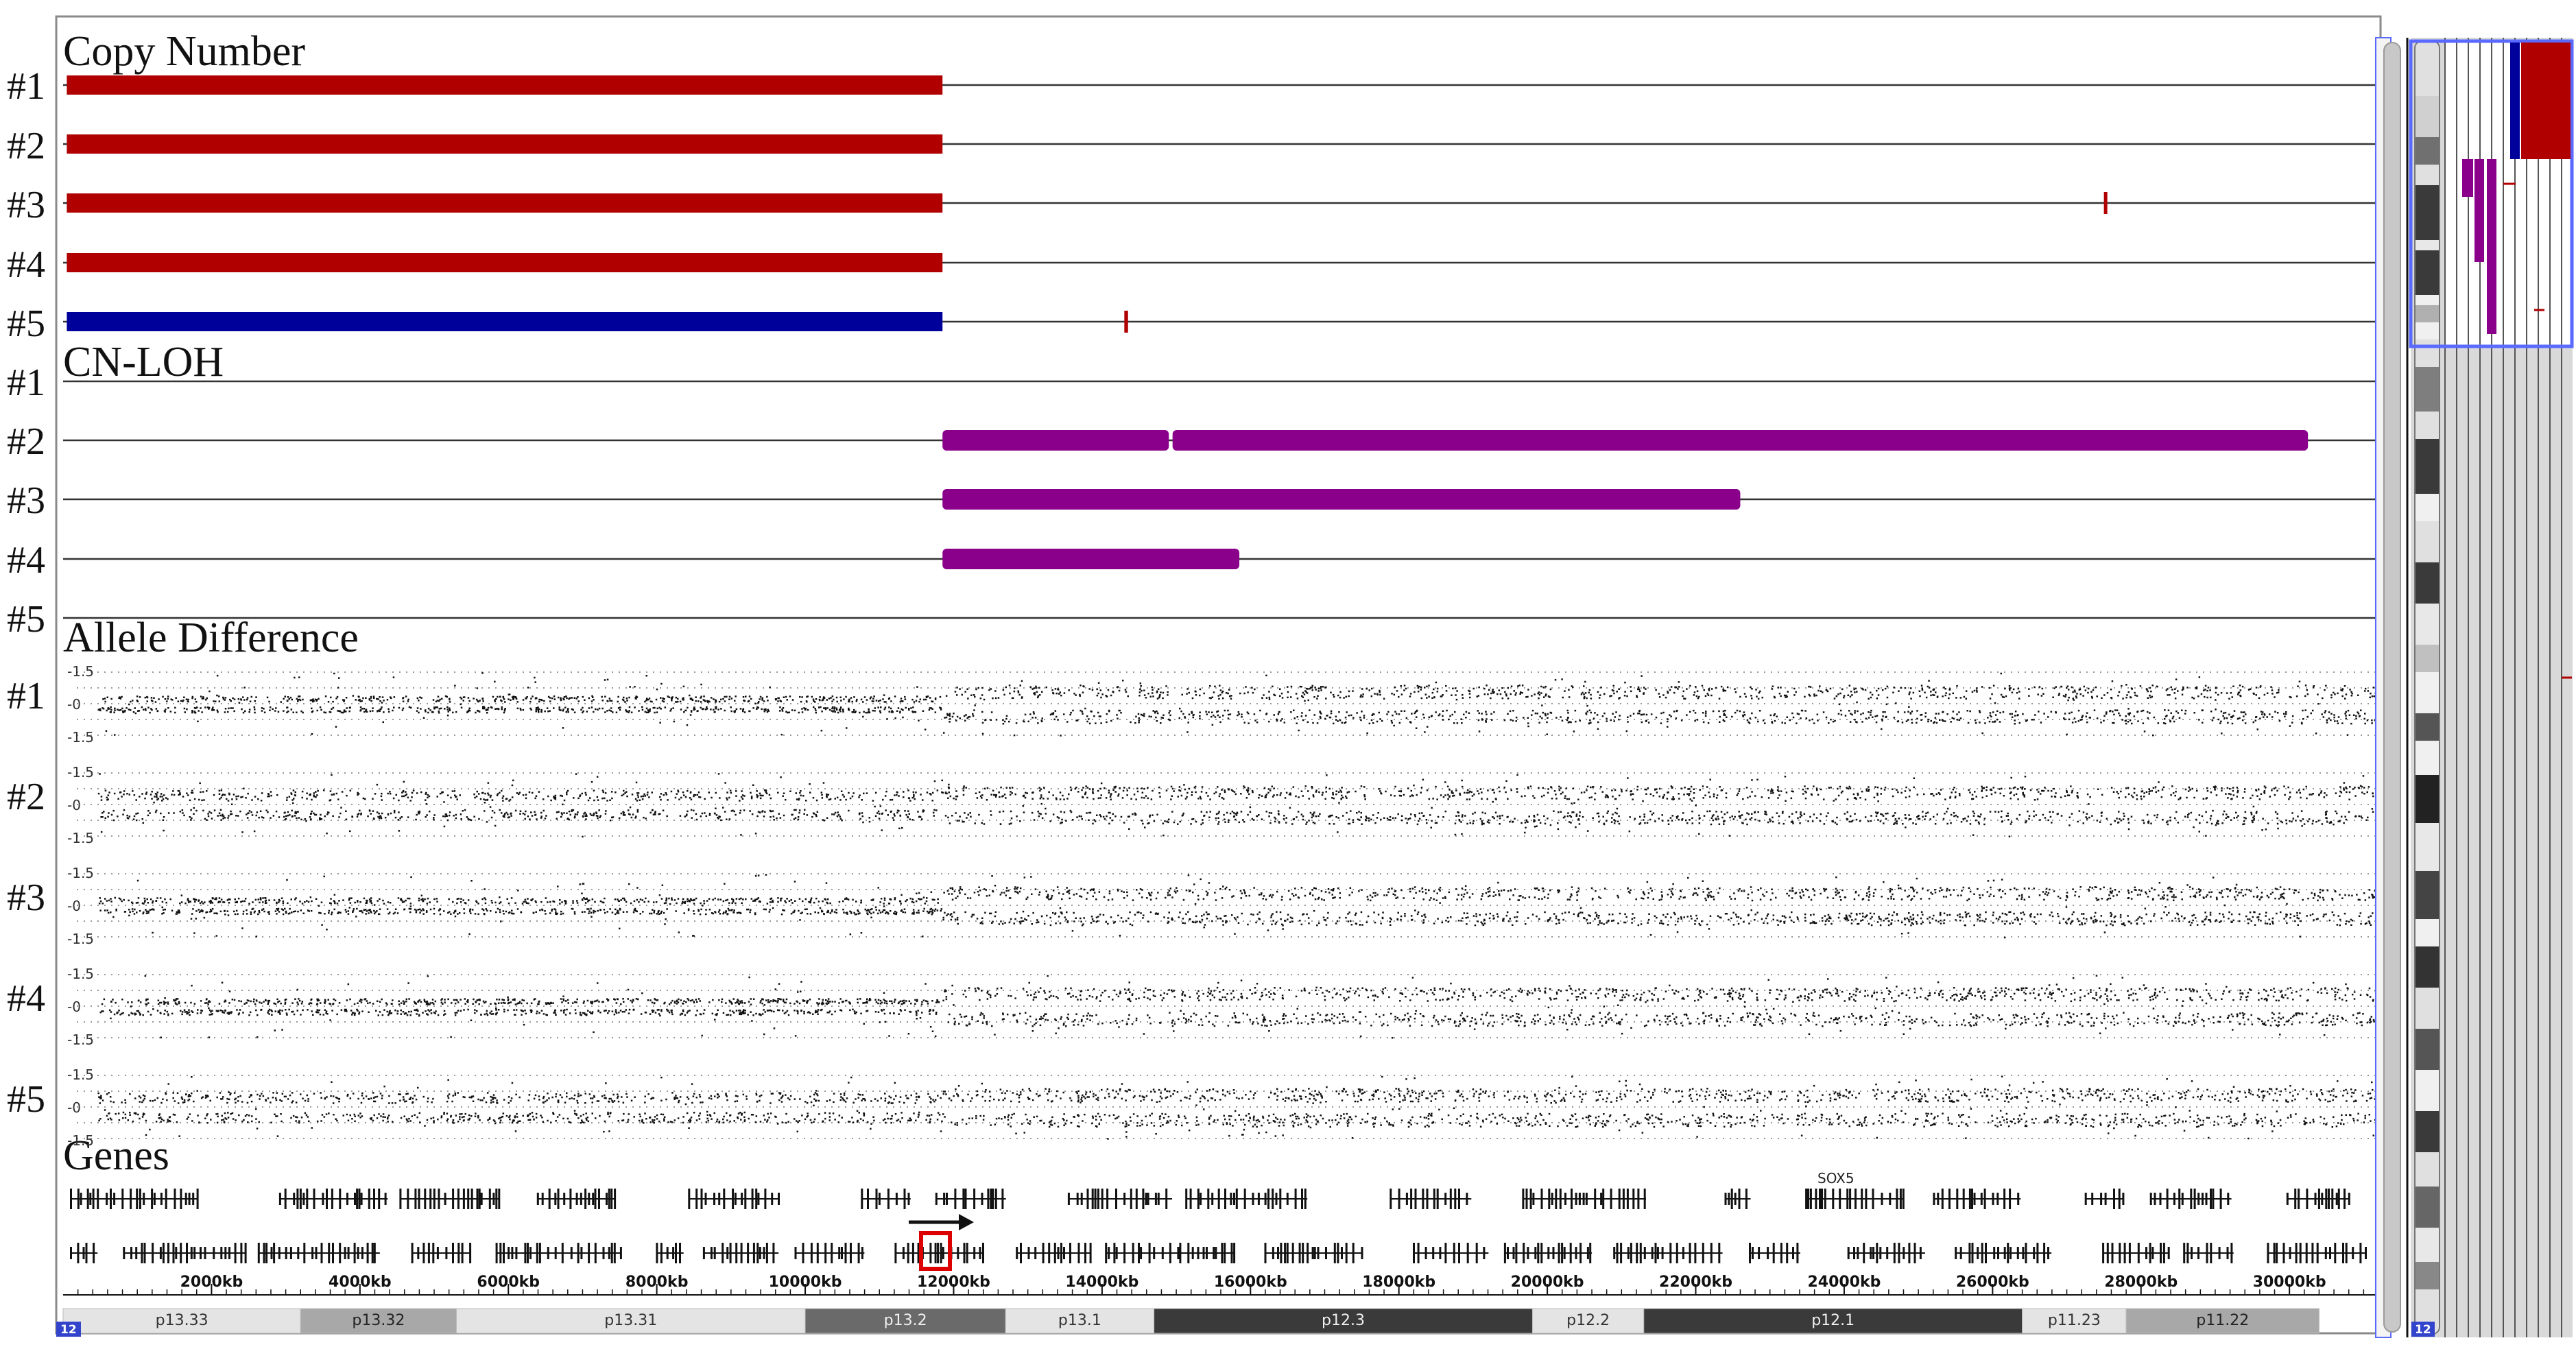 The height and width of the screenshot is (1347, 2576). What do you see at coordinates (2508, 687) in the screenshot?
I see `overview-sample-columns` at bounding box center [2508, 687].